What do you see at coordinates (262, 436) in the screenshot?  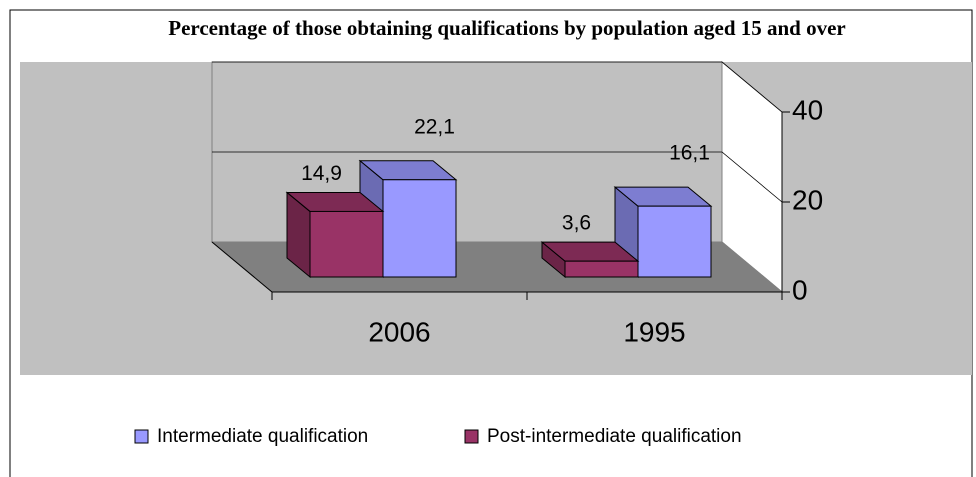 I see `legend-label: Intermediate qualification` at bounding box center [262, 436].